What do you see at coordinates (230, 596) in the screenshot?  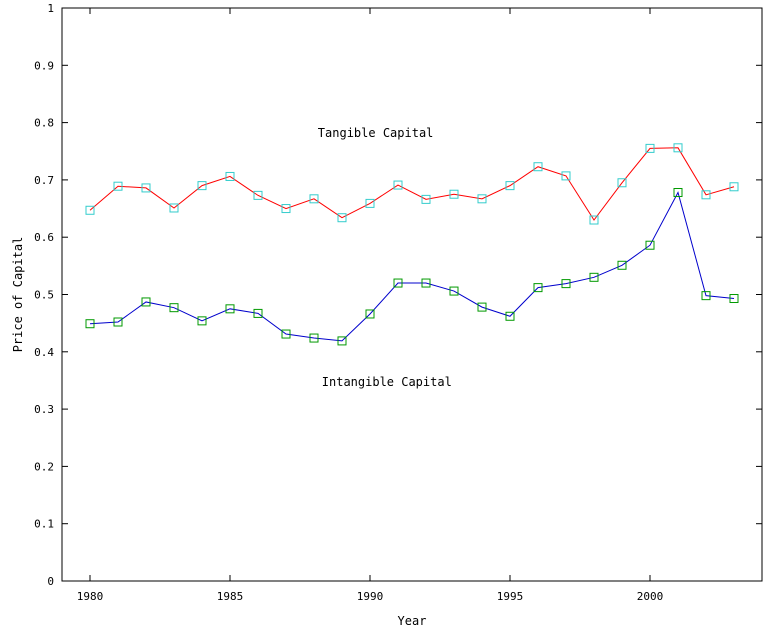 I see `x-tick-label: 1985` at bounding box center [230, 596].